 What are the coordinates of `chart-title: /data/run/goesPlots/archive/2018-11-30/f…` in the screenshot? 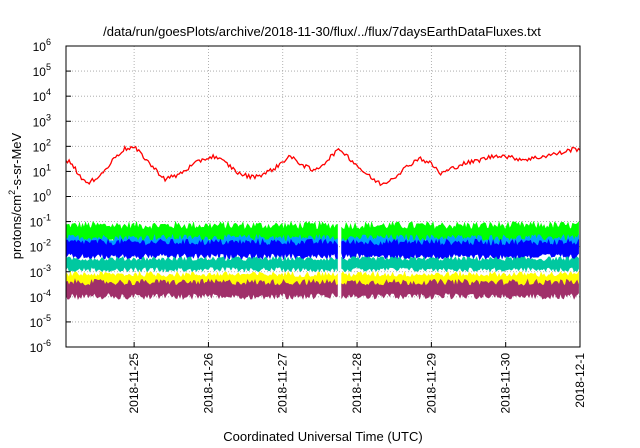 It's located at (322, 31).